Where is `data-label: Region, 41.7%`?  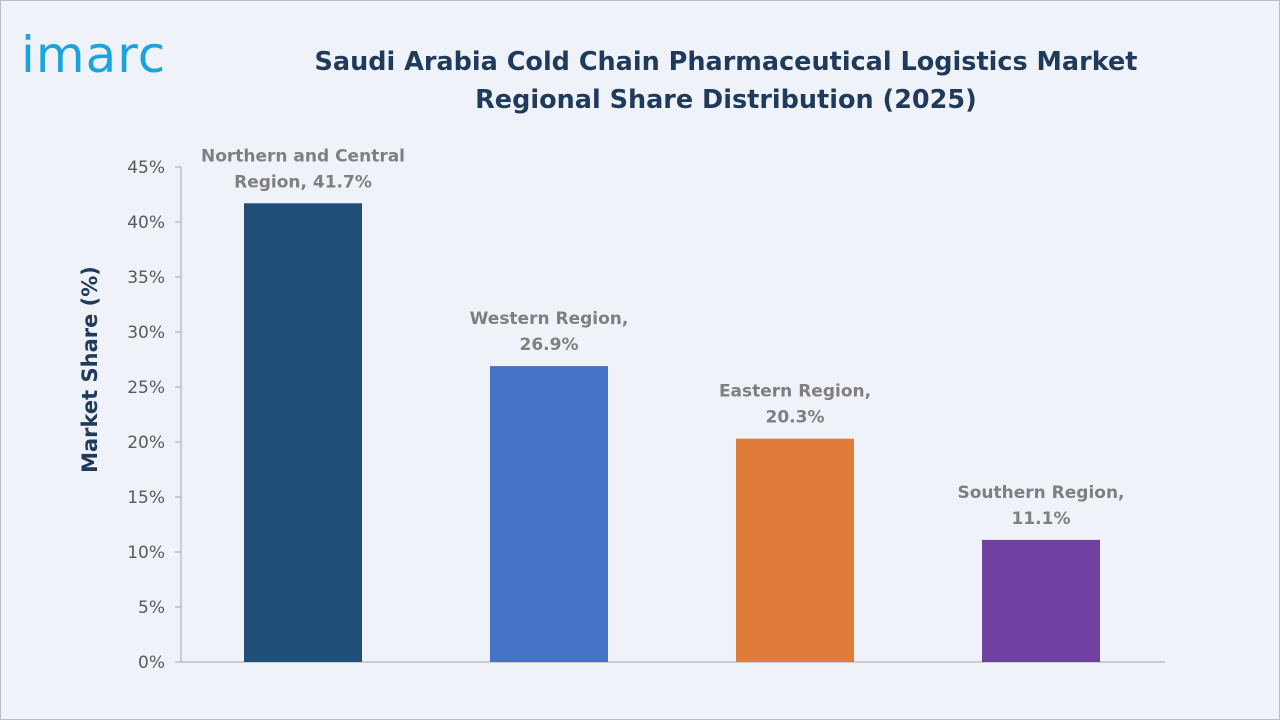
data-label: Region, 41.7% is located at coordinates (303, 182).